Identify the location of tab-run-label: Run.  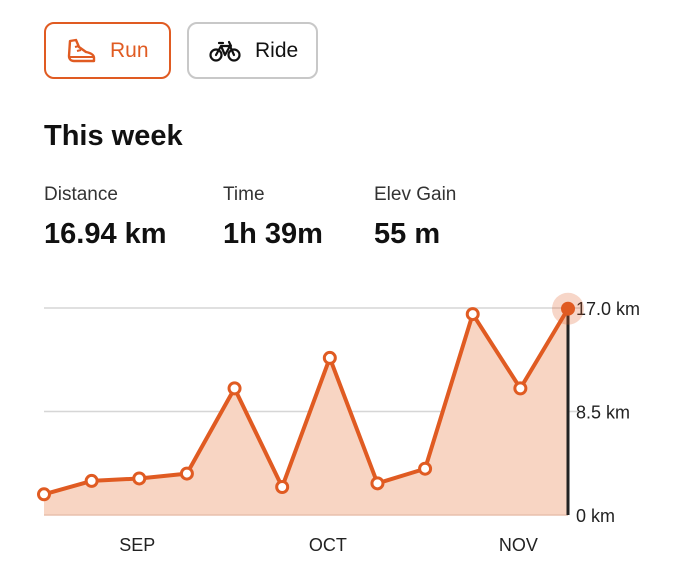
(129, 50).